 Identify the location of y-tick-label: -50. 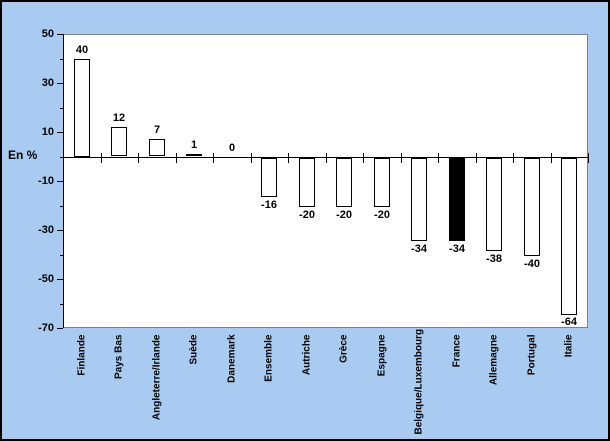
(46, 279).